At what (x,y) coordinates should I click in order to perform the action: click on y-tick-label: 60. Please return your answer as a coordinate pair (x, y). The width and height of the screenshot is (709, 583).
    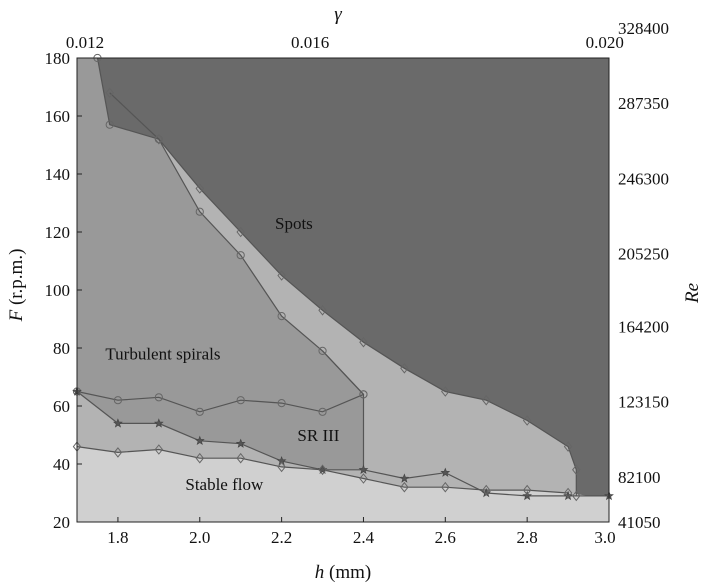
    Looking at the image, I should click on (61, 406).